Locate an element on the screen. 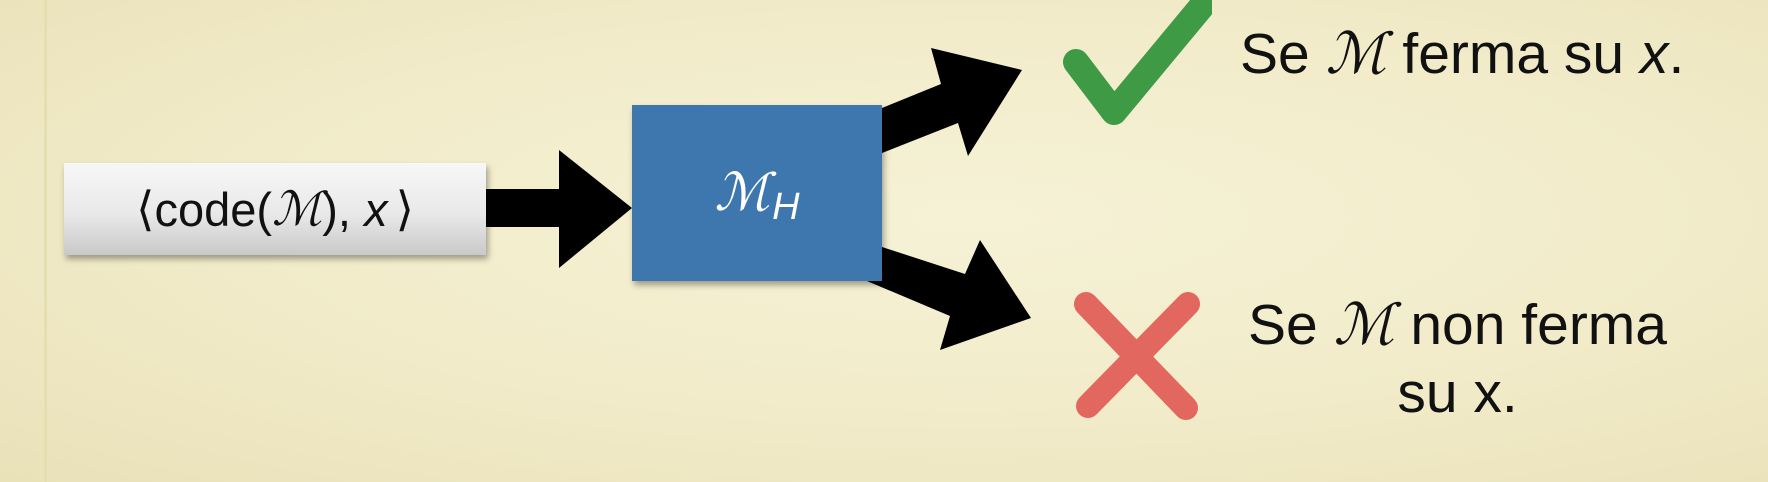  halt-result-text: Se ℳ ferma su x. is located at coordinates (1462, 54).